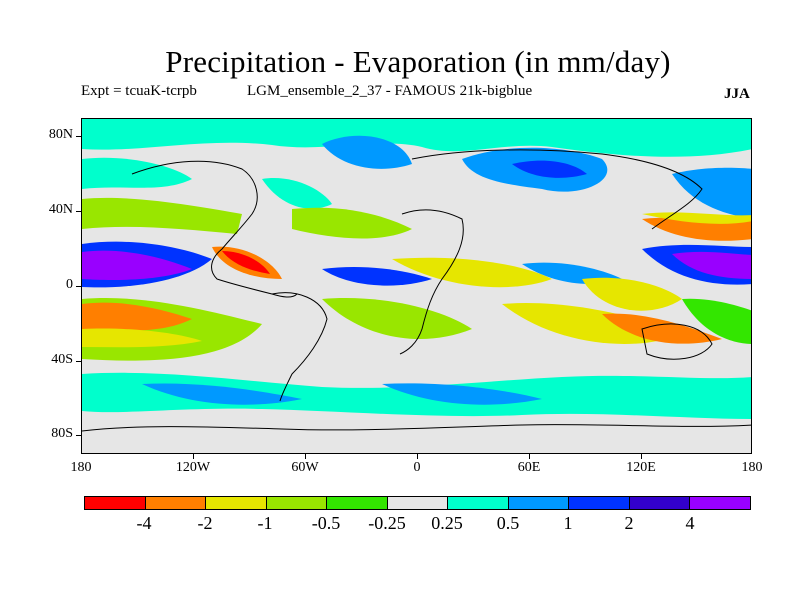 The width and height of the screenshot is (800, 600). I want to click on experiment-label: Expt = tcuaK-tcrpb, so click(139, 91).